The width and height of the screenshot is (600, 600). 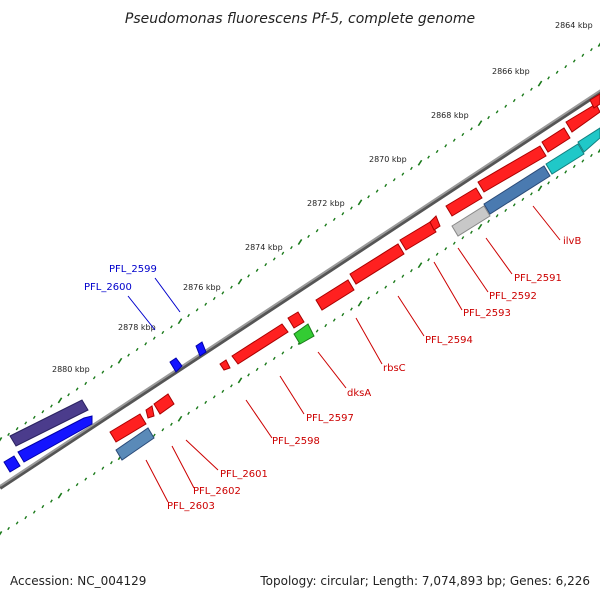 What do you see at coordinates (304, 334) in the screenshot?
I see `gene-dksa` at bounding box center [304, 334].